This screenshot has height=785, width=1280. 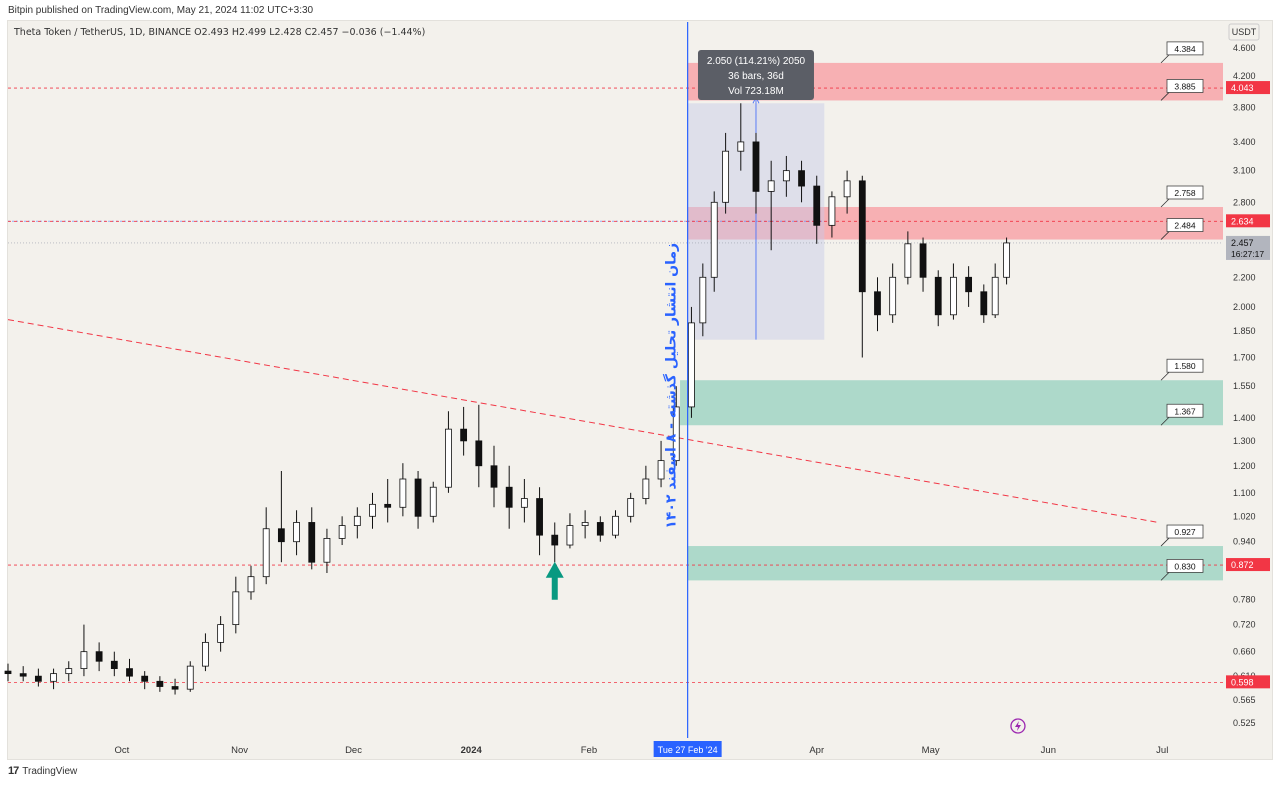 I want to click on zone-label-text: 2.758, so click(x=1185, y=193).